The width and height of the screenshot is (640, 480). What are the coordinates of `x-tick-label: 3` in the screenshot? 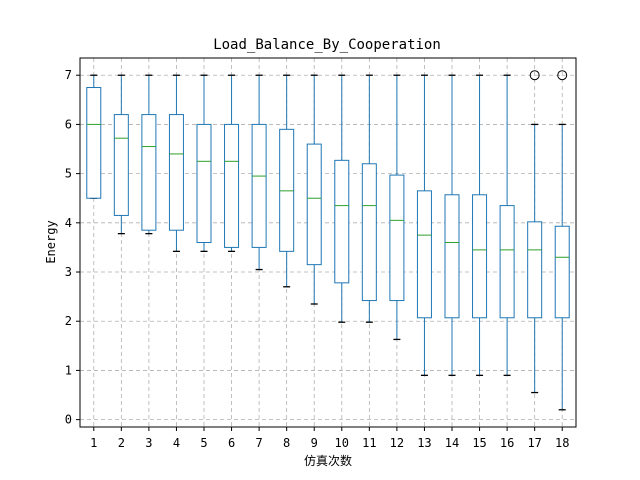 It's located at (148, 443).